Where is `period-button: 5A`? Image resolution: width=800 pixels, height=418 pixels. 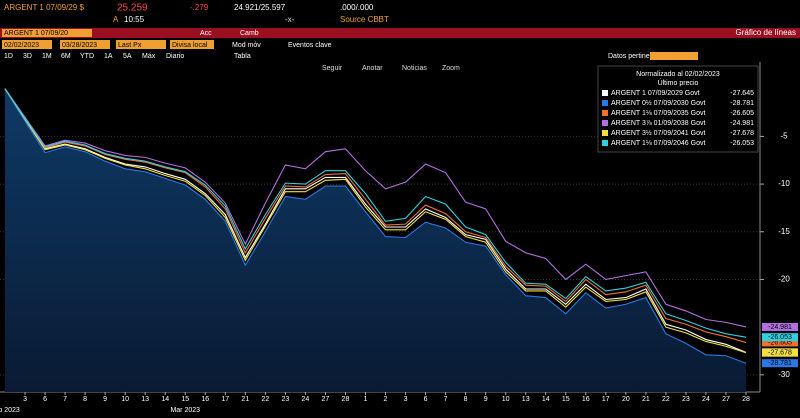 period-button: 5A is located at coordinates (127, 56).